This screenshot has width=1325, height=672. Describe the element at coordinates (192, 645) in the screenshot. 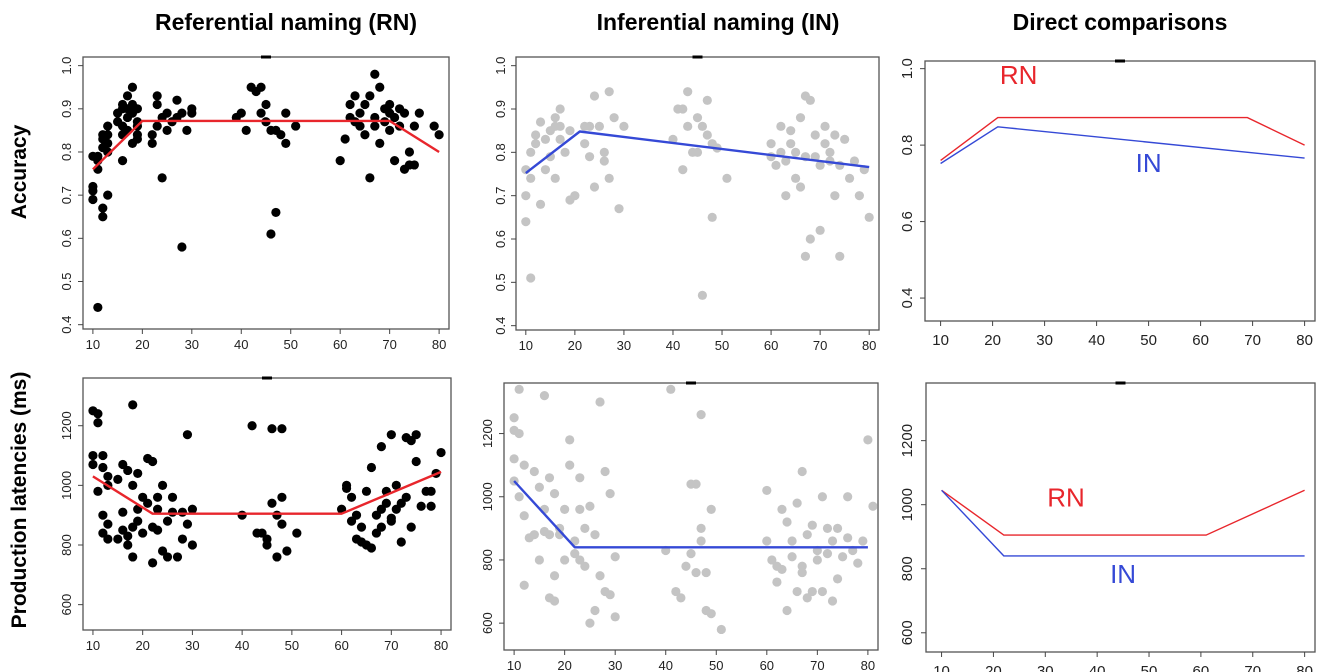

I see `rn-latency-xtick-label: 30` at that location.